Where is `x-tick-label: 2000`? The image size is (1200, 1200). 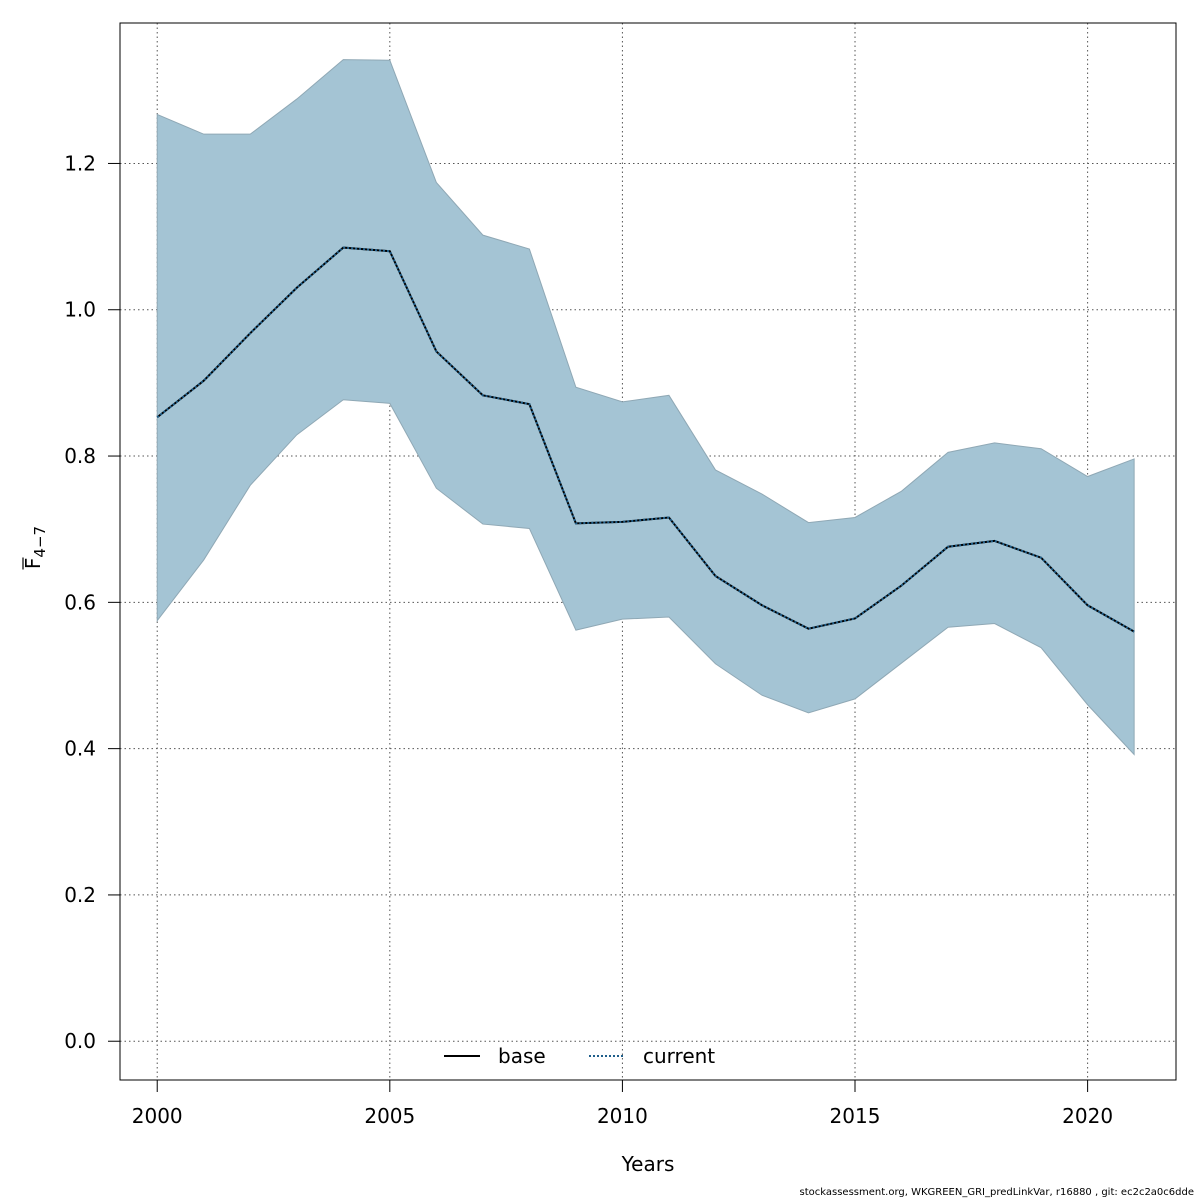 x-tick-label: 2000 is located at coordinates (157, 1116).